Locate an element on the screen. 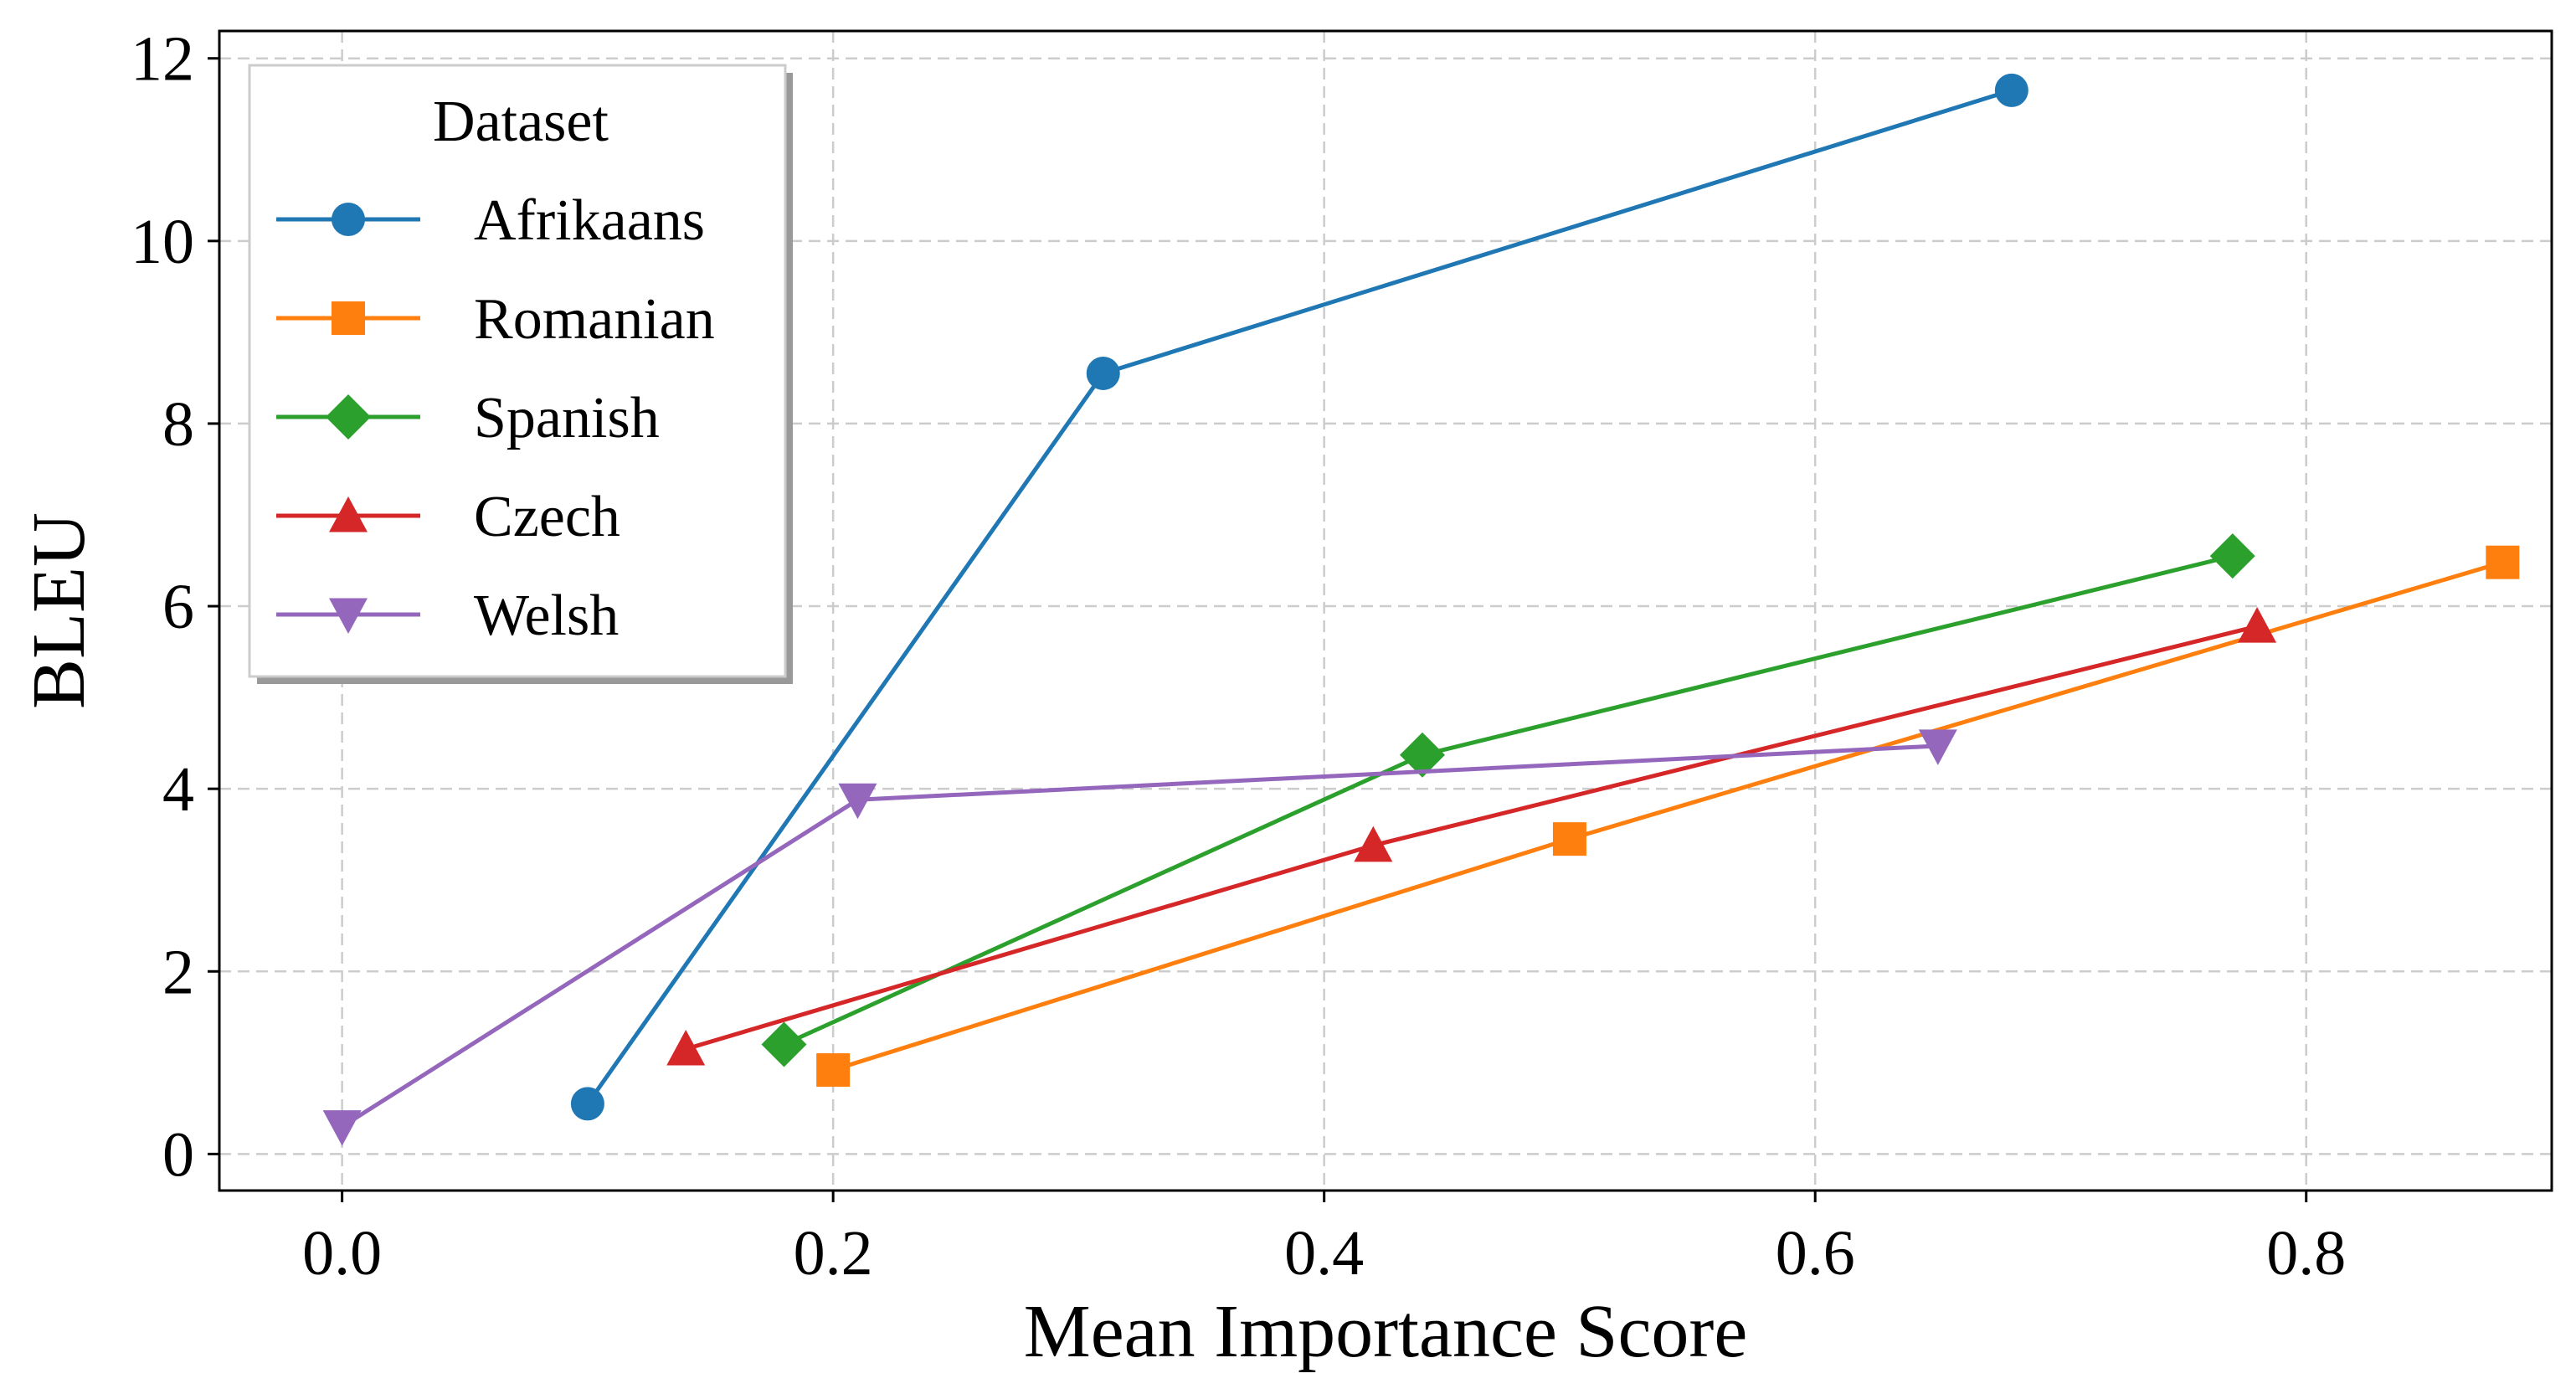  legend-label-welsh: Welsh is located at coordinates (547, 616).